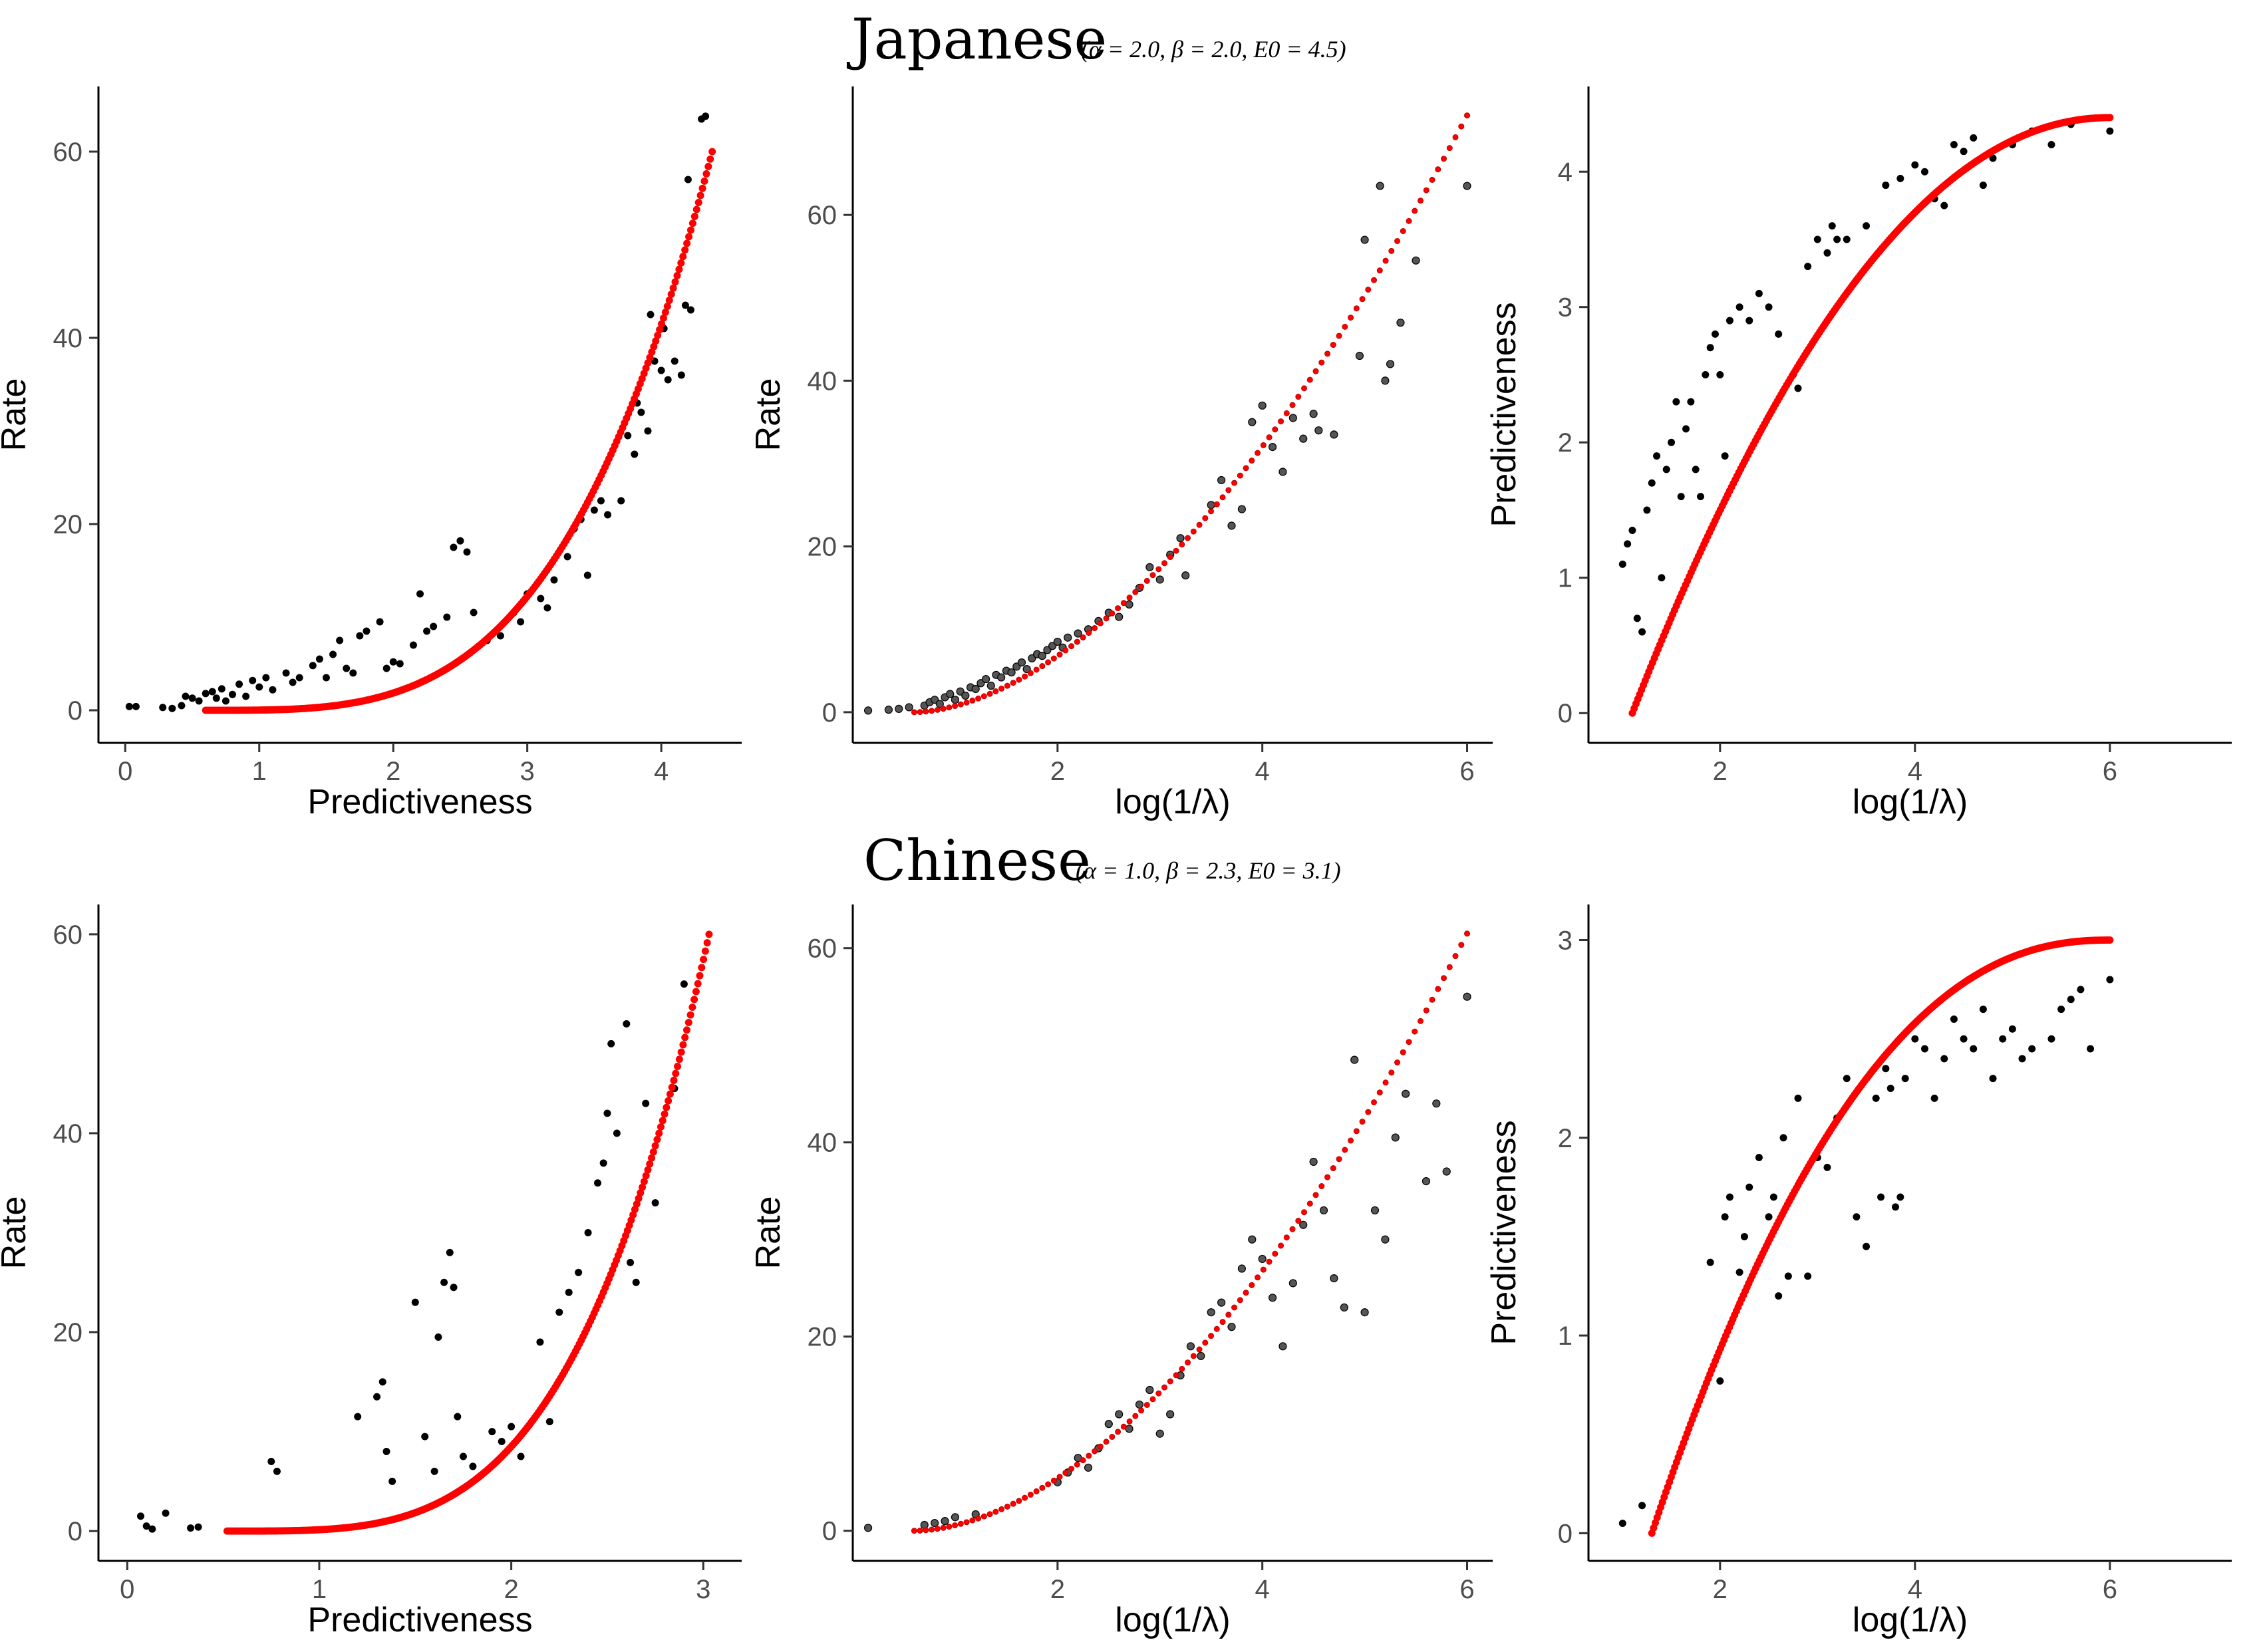 The height and width of the screenshot is (1652, 2257). What do you see at coordinates (1172, 802) in the screenshot?
I see `x-axis-title: log(1/λ)` at bounding box center [1172, 802].